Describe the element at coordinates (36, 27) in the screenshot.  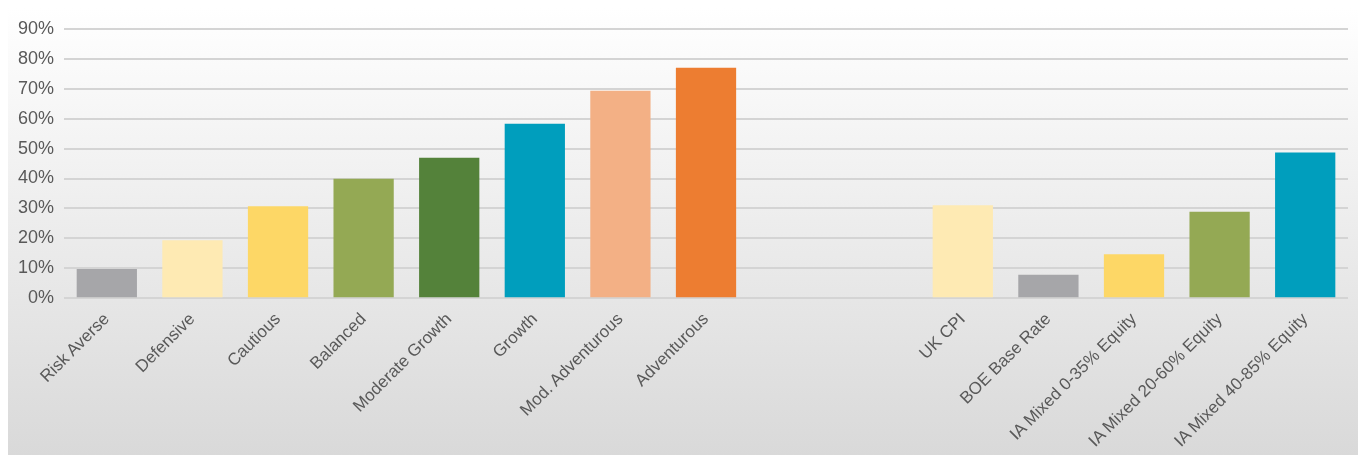
I see `y-tick-label: 90%` at that location.